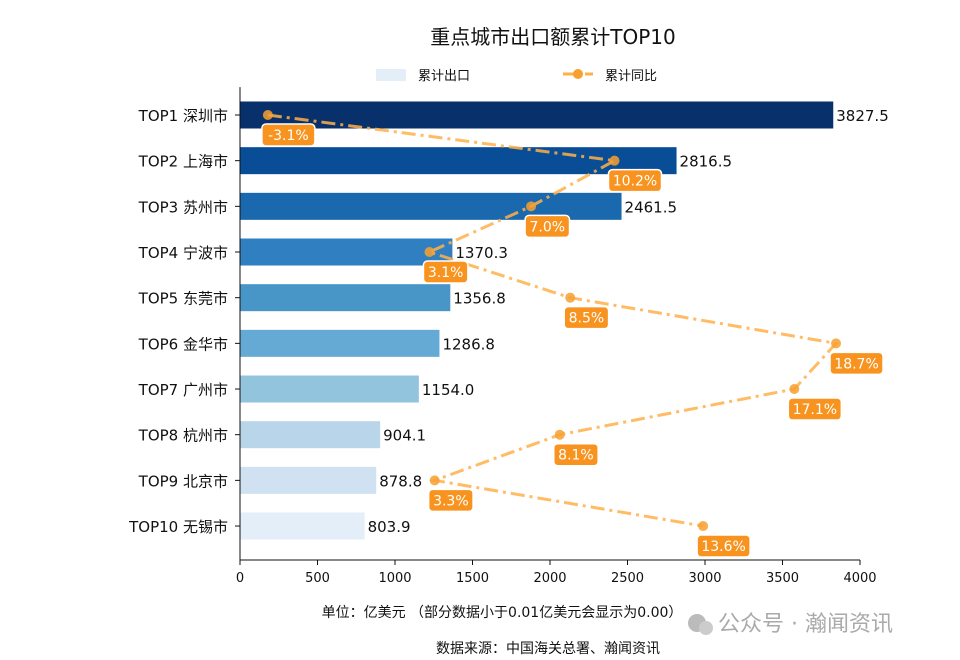 The height and width of the screenshot is (660, 960). What do you see at coordinates (805, 624) in the screenshot?
I see `watermark-text: 公众号 · 瀚闻资讯` at bounding box center [805, 624].